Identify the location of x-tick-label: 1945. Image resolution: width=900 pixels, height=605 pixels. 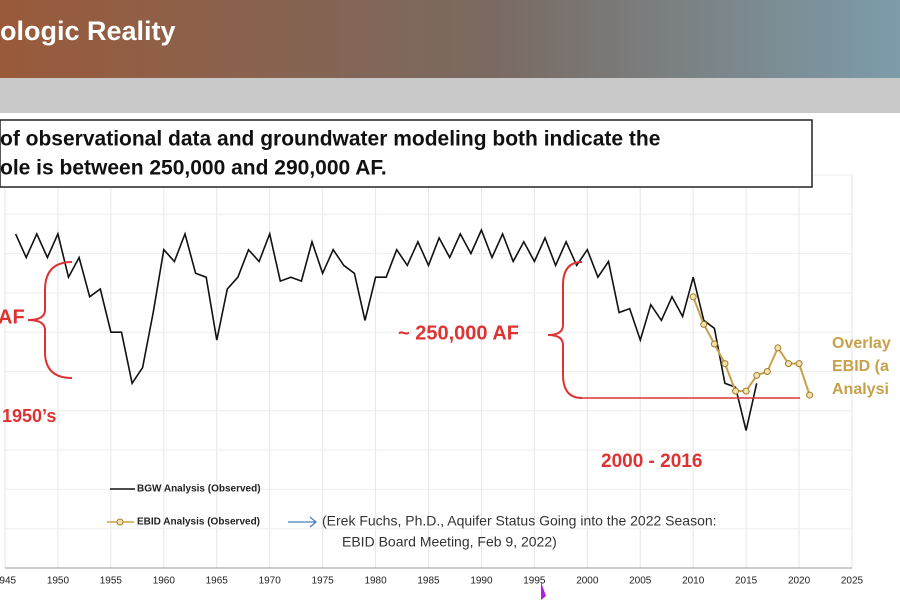
(8, 581).